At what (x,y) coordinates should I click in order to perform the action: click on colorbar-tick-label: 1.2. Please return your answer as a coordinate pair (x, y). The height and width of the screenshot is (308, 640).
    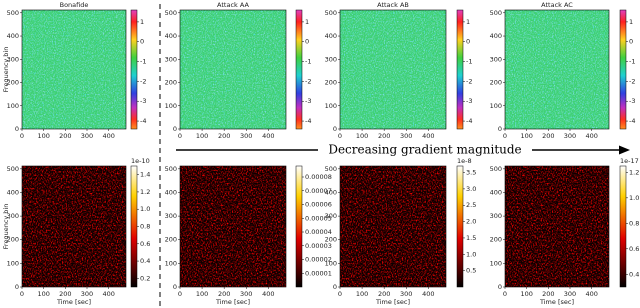
    Looking at the image, I should click on (145, 192).